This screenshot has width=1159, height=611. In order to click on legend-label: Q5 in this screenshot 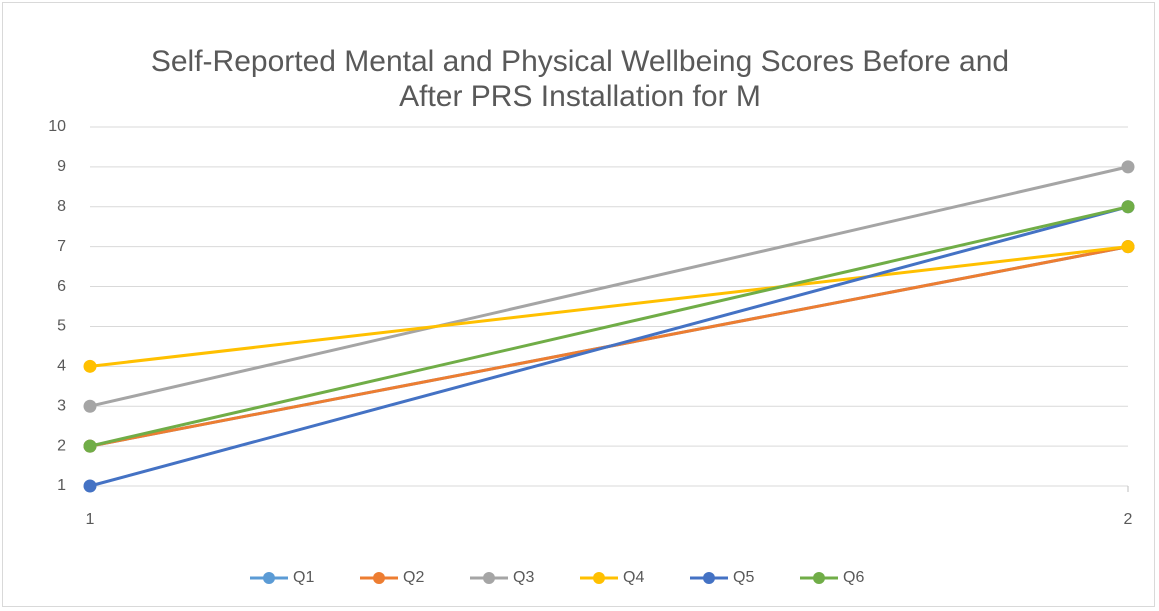, I will do `click(743, 577)`.